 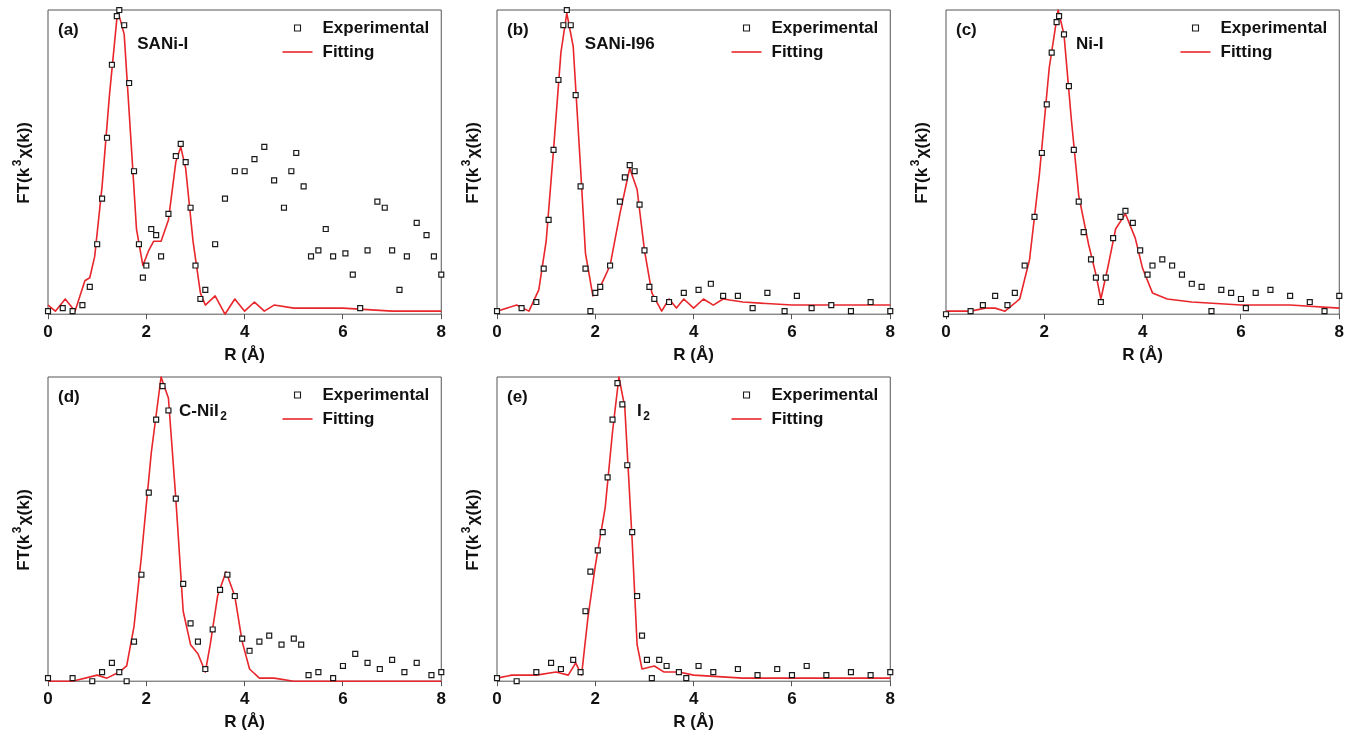 What do you see at coordinates (919, 162) in the screenshot?
I see `y-axis-title: FT(k3χ(k))` at bounding box center [919, 162].